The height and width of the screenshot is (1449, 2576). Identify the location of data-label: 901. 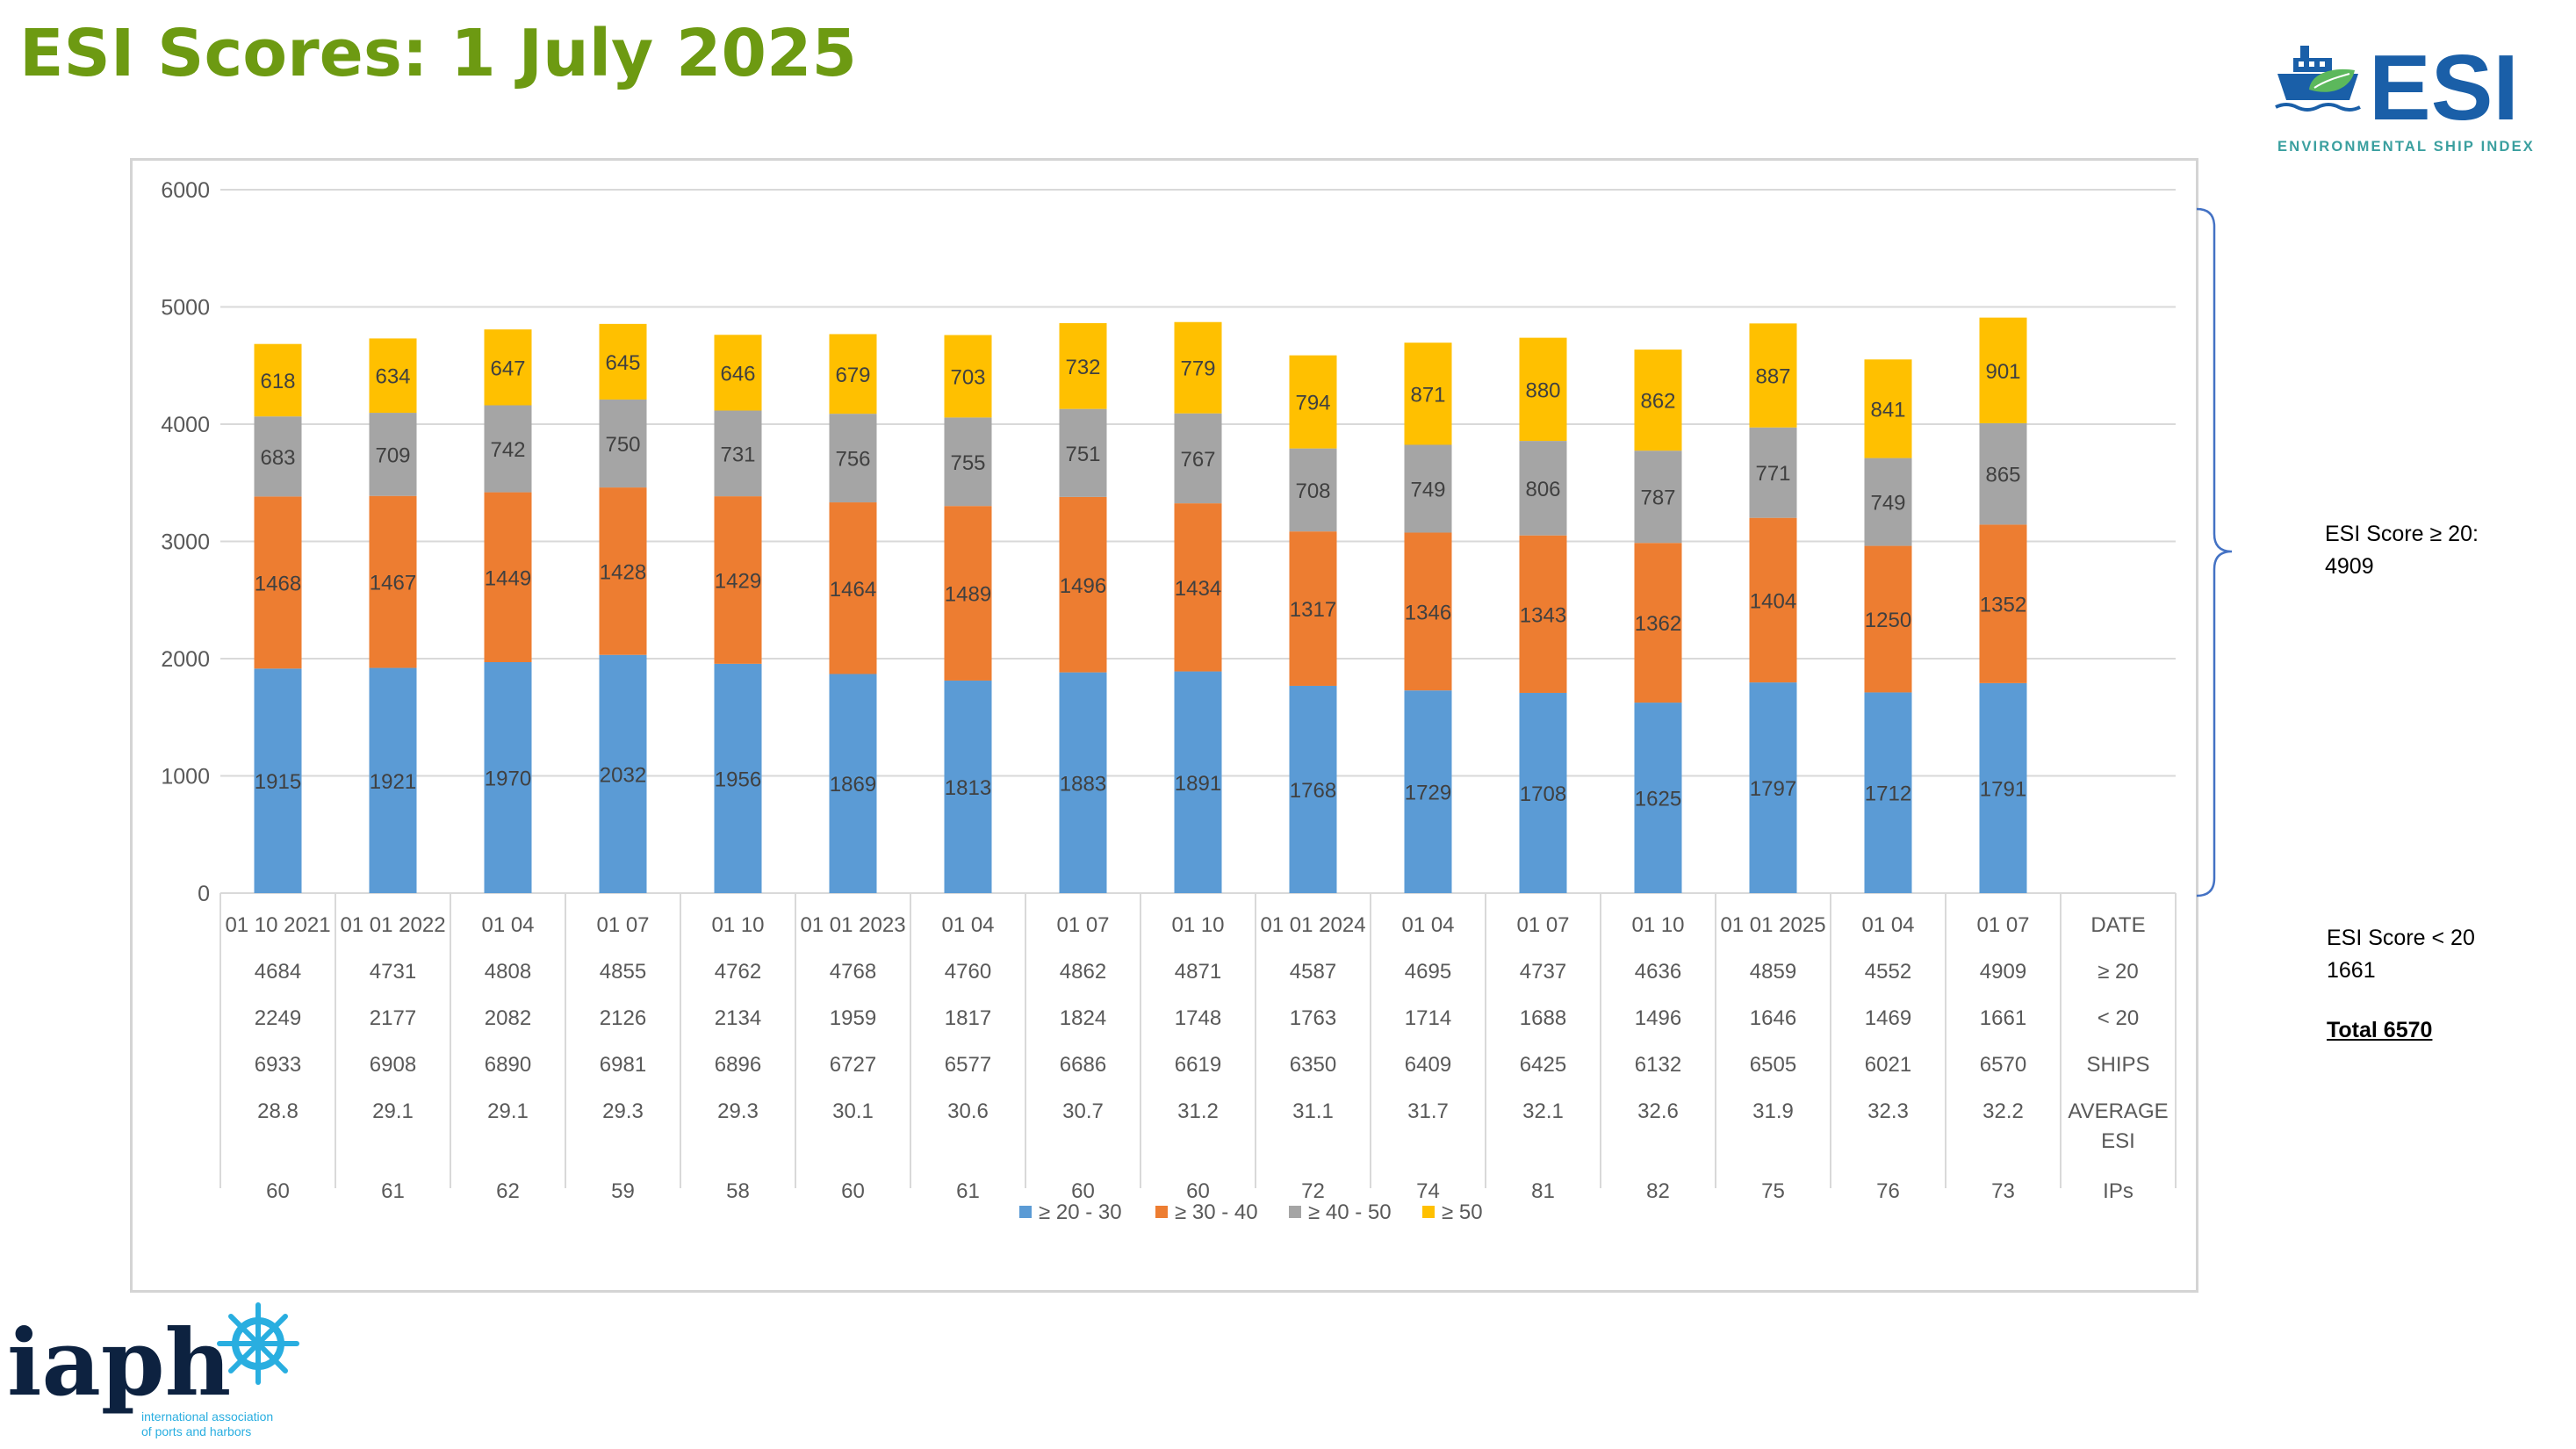
(2002, 372).